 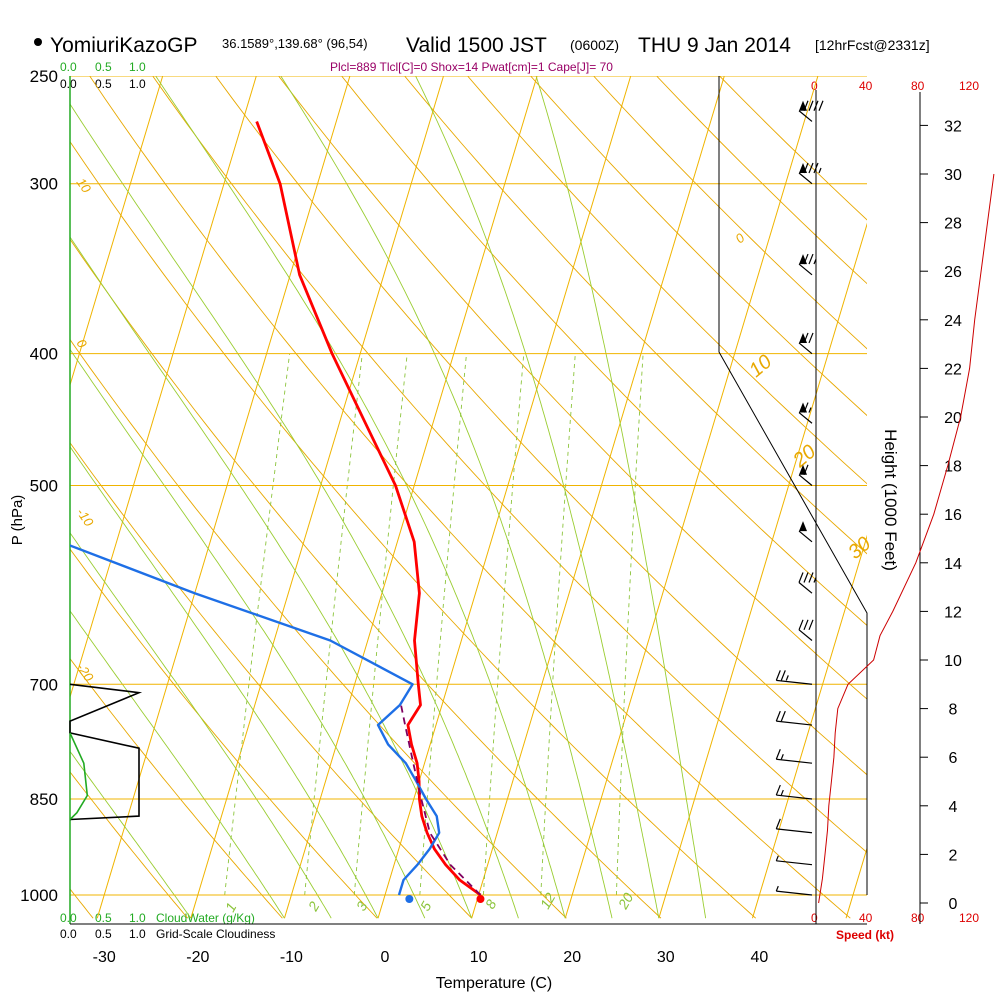 What do you see at coordinates (803, 526) in the screenshot?
I see `wind-barb-pennant` at bounding box center [803, 526].